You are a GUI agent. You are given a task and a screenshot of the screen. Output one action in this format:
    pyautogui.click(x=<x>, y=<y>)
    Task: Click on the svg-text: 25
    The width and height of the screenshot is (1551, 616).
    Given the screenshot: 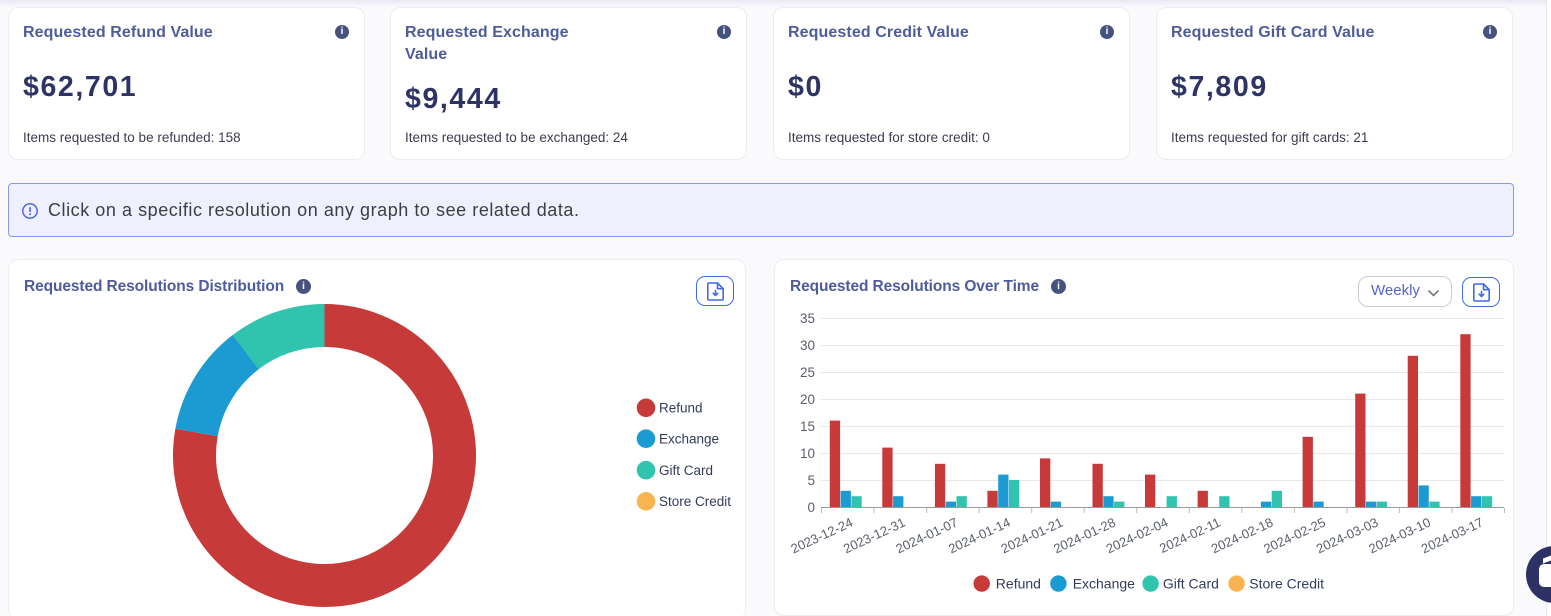 What is the action you would take?
    pyautogui.click(x=807, y=372)
    